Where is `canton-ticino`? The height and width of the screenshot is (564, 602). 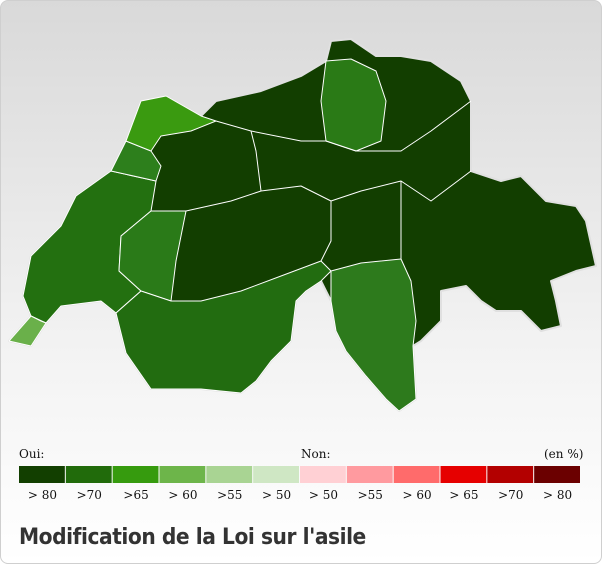
canton-ticino is located at coordinates (373, 335).